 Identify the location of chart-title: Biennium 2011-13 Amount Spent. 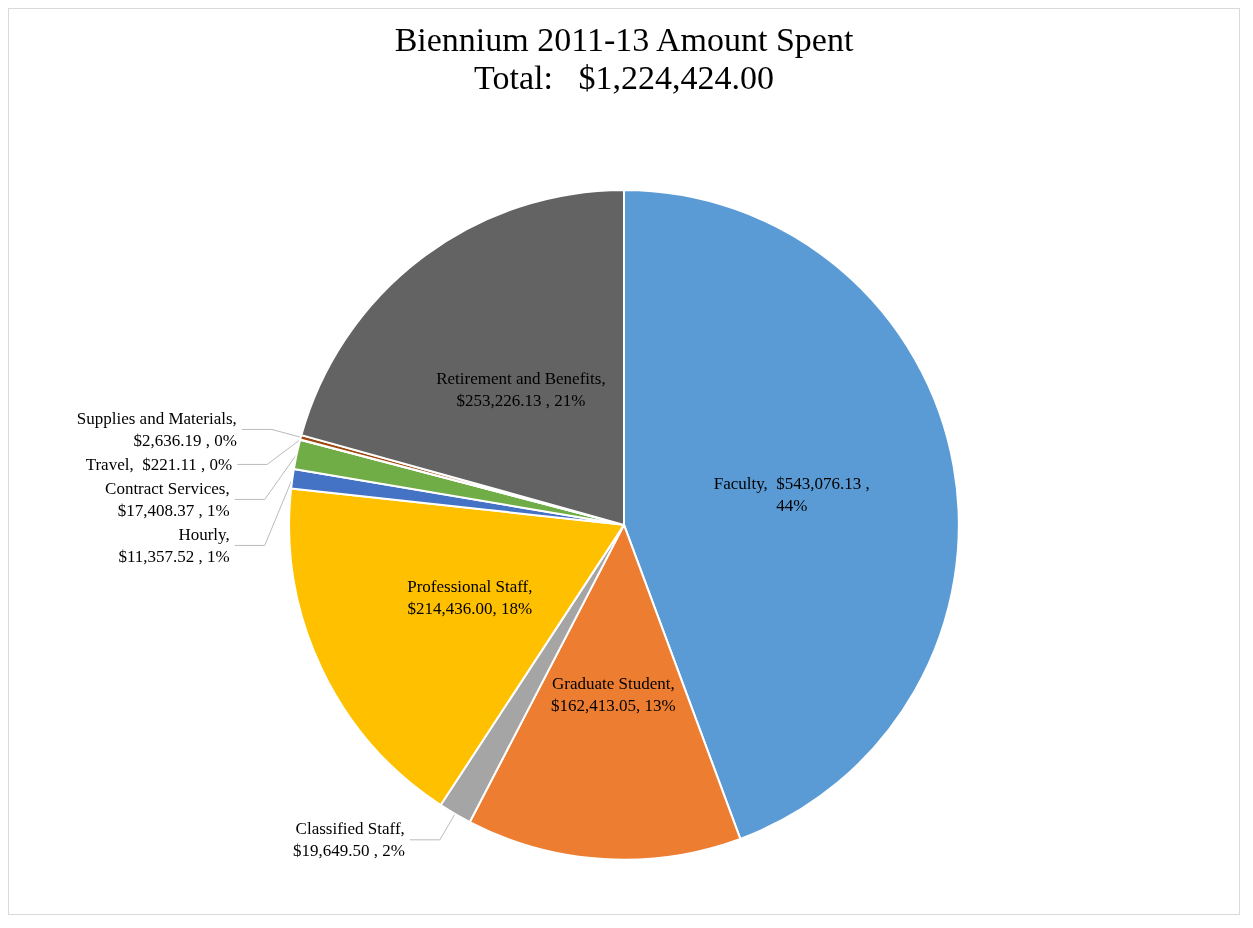
(624, 39).